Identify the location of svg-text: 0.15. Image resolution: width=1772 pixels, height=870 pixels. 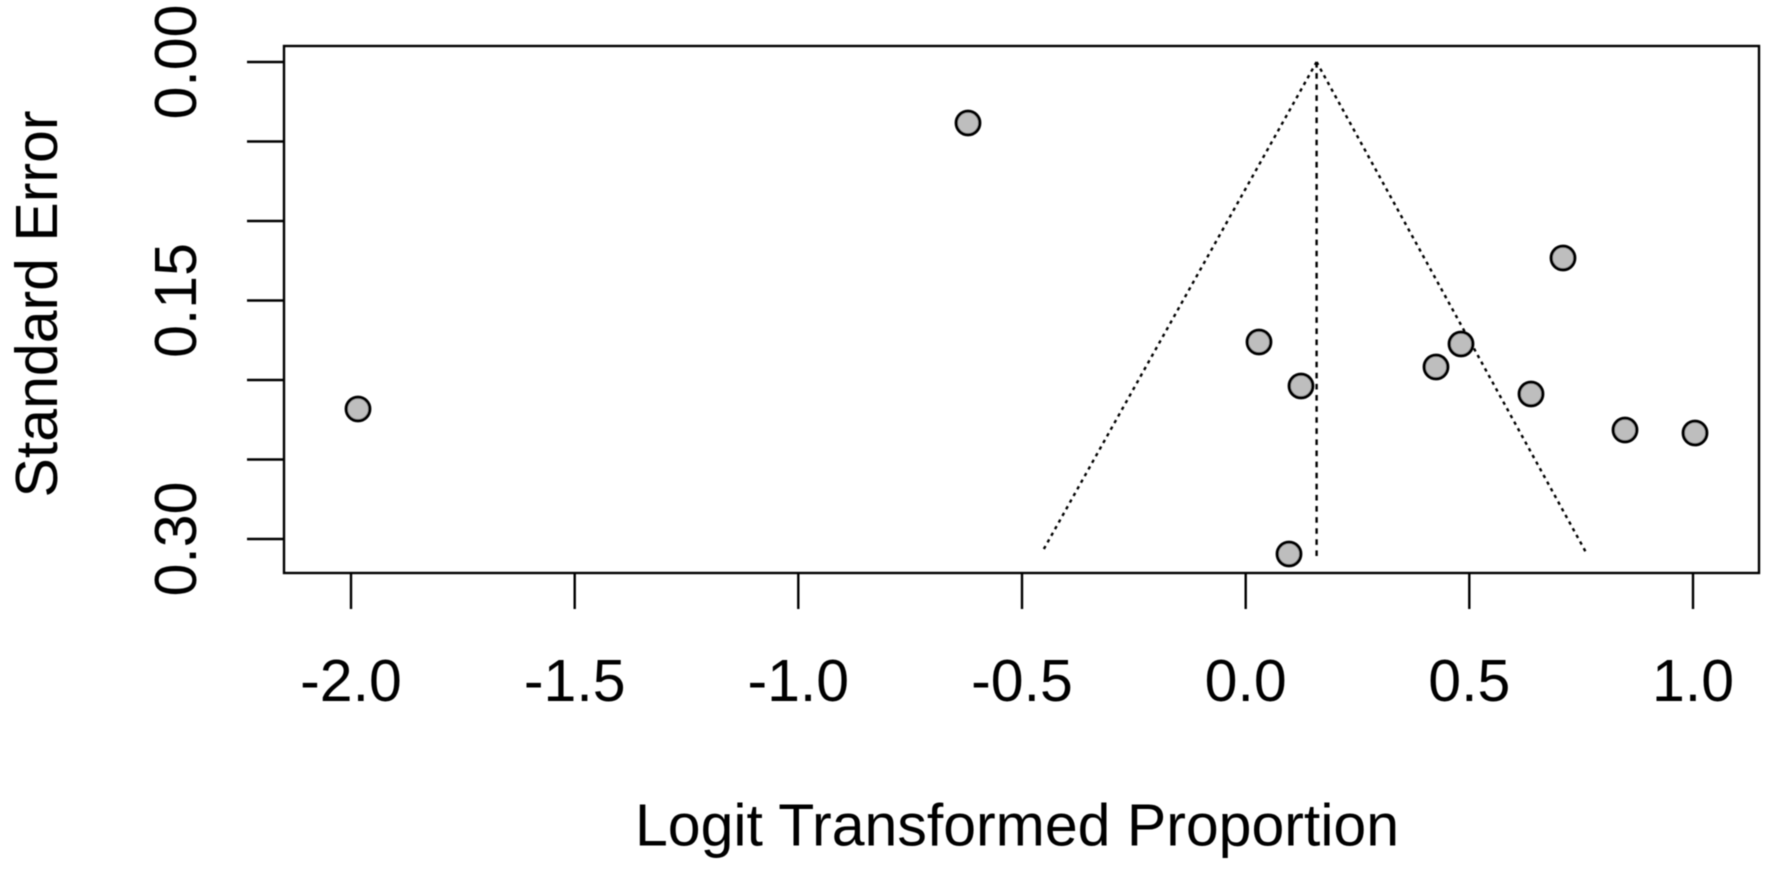
(176, 300).